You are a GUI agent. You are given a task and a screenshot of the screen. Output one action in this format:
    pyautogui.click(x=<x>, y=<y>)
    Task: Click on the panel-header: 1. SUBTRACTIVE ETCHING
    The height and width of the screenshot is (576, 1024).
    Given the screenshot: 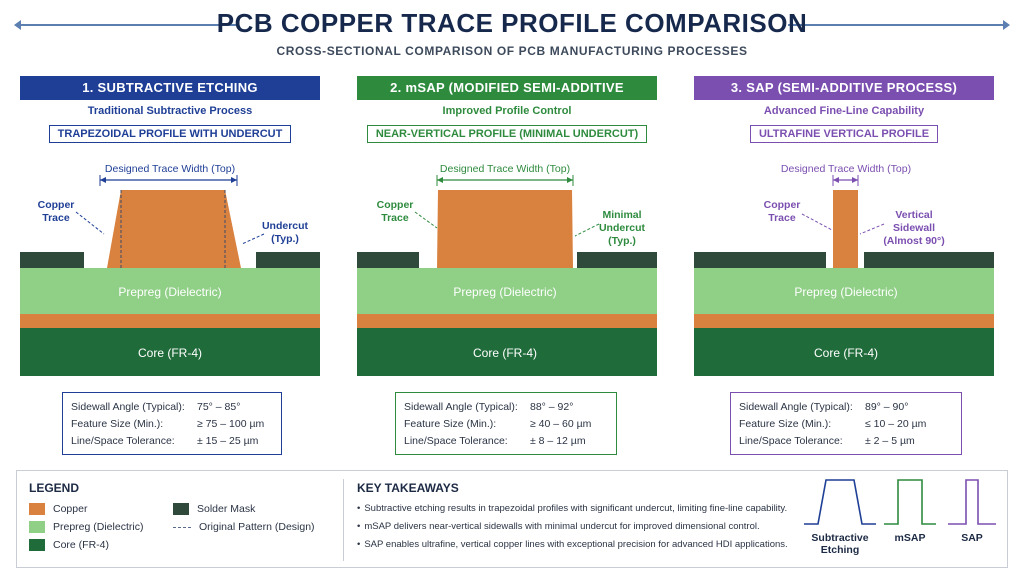 What is the action you would take?
    pyautogui.click(x=170, y=88)
    